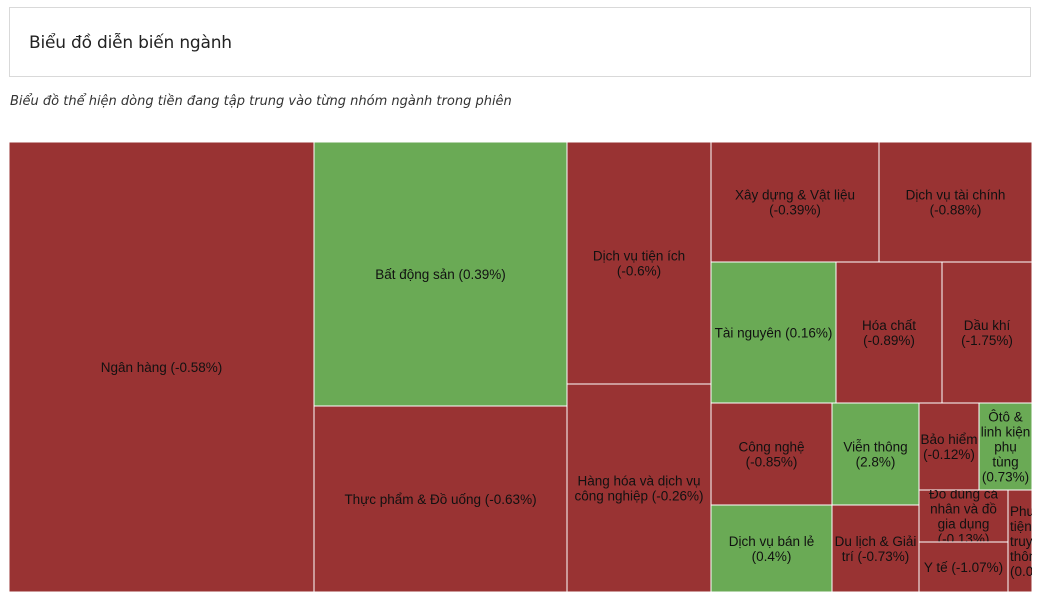 The width and height of the screenshot is (1048, 616). I want to click on treemap-tile-label: Bảo hiểm (-0.12%), so click(948, 447).